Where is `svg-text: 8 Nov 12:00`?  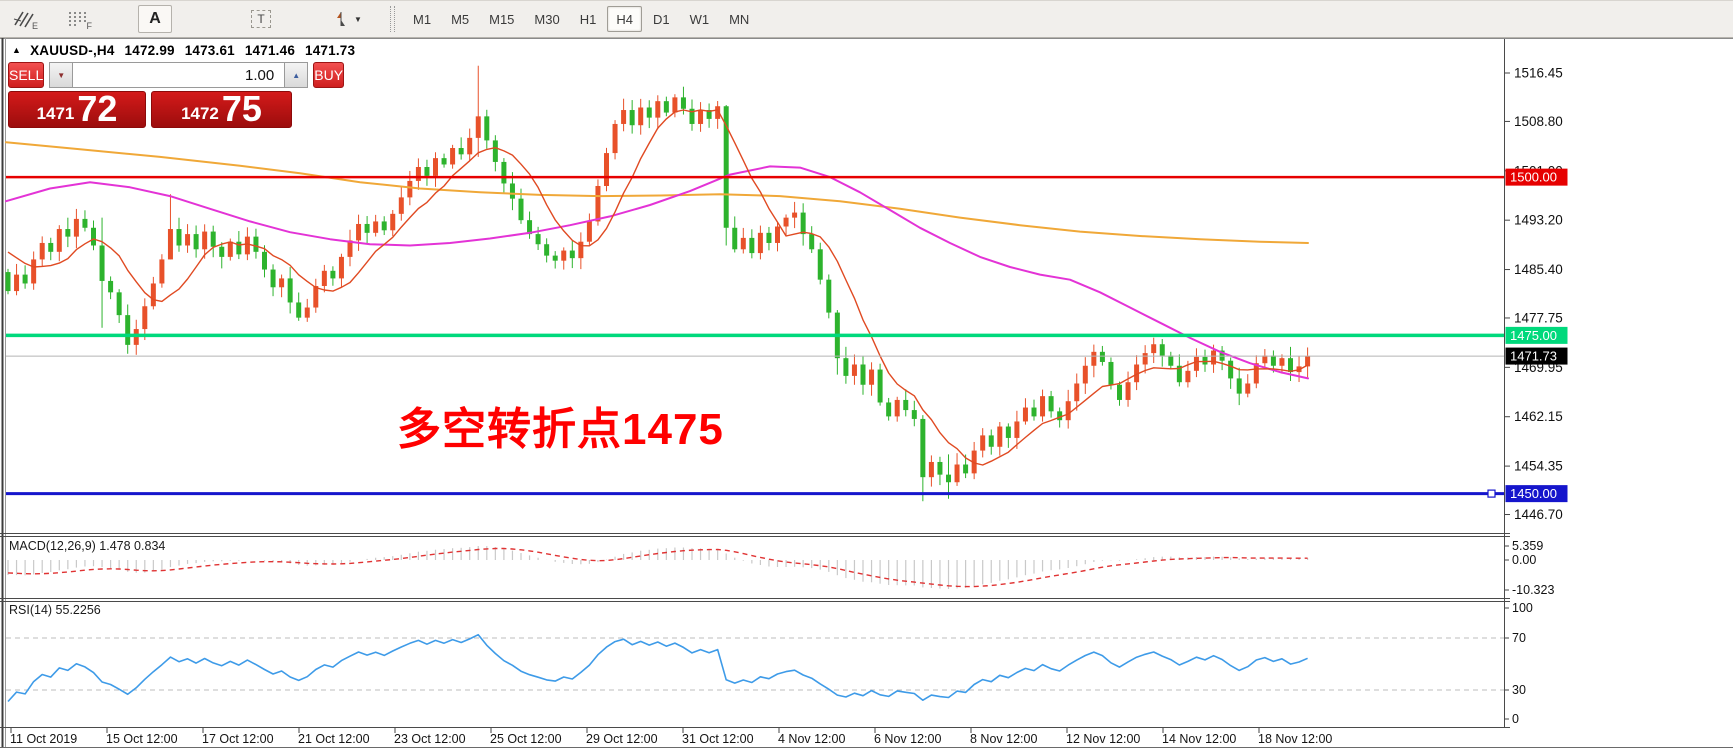
svg-text: 8 Nov 12:00 is located at coordinates (1003, 739).